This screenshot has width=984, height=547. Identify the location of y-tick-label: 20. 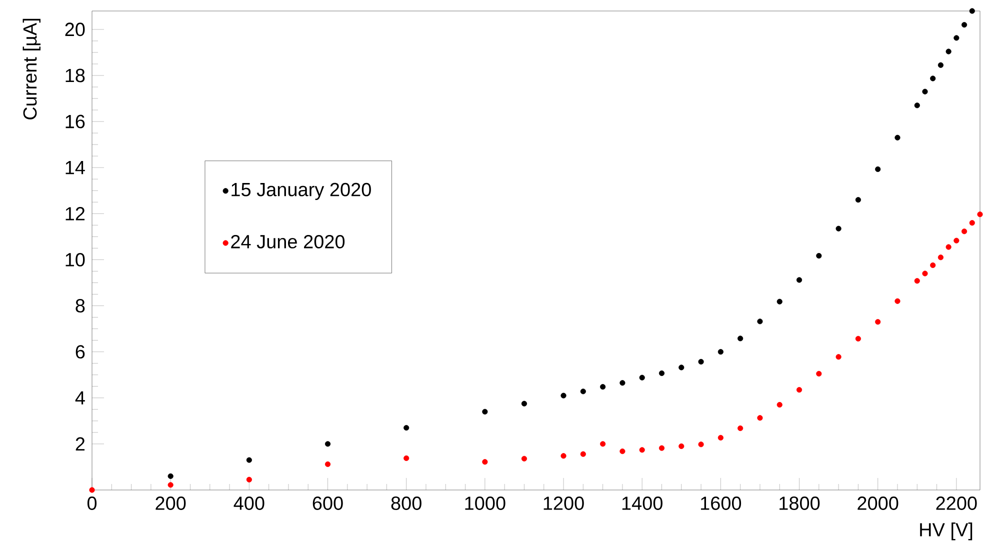
(75, 29).